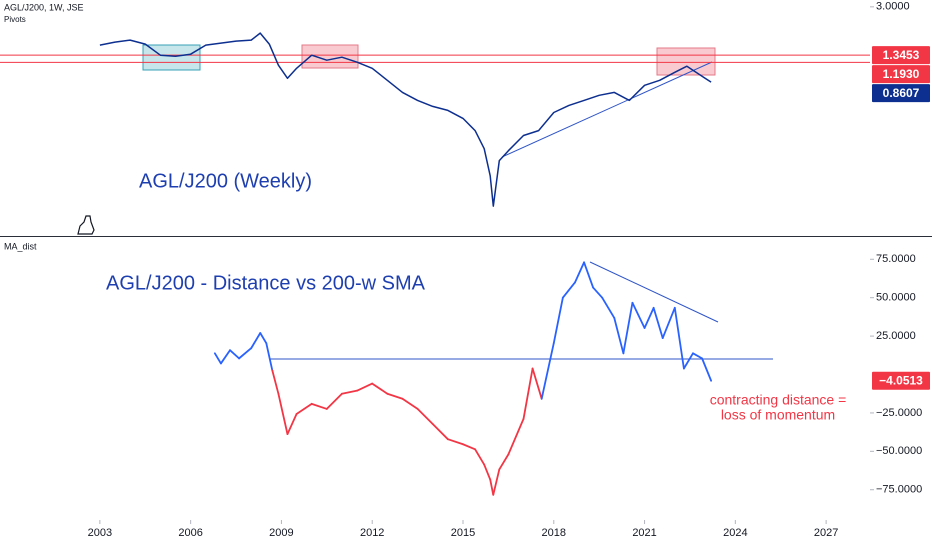 The width and height of the screenshot is (932, 550). What do you see at coordinates (893, 7) in the screenshot?
I see `y-tick-label: 3.0000` at bounding box center [893, 7].